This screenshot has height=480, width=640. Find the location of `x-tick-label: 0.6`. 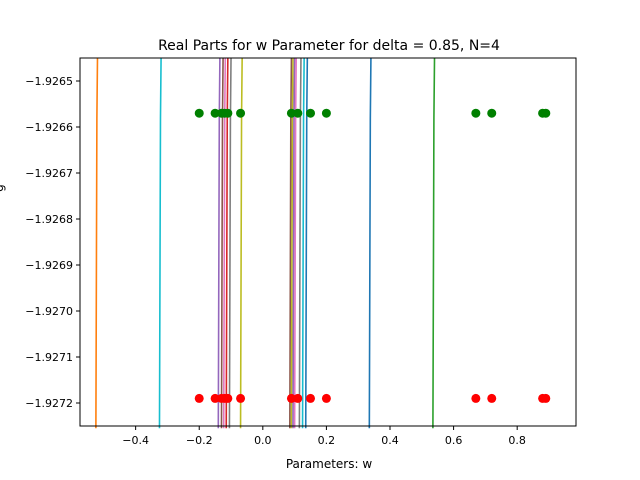

x-tick-label: 0.6 is located at coordinates (454, 440).